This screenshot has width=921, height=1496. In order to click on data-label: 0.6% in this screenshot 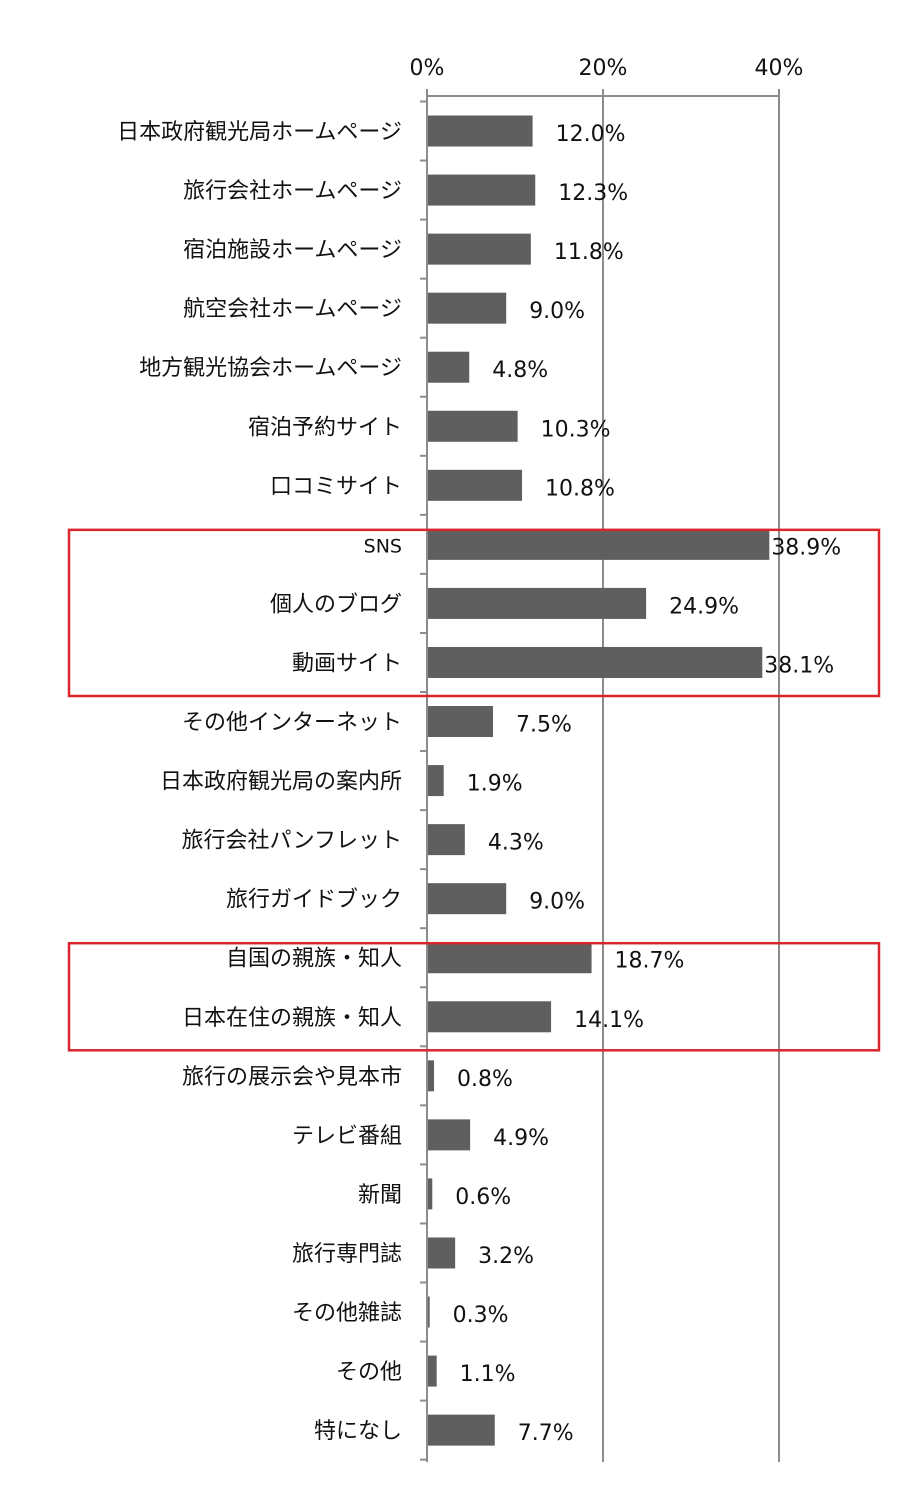, I will do `click(483, 1197)`.